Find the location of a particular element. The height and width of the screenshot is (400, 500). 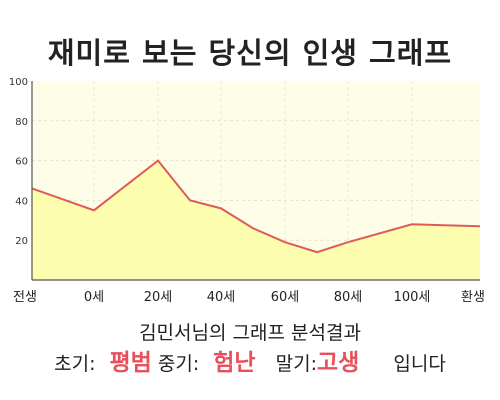

x-tick-label: 100세 is located at coordinates (412, 297).